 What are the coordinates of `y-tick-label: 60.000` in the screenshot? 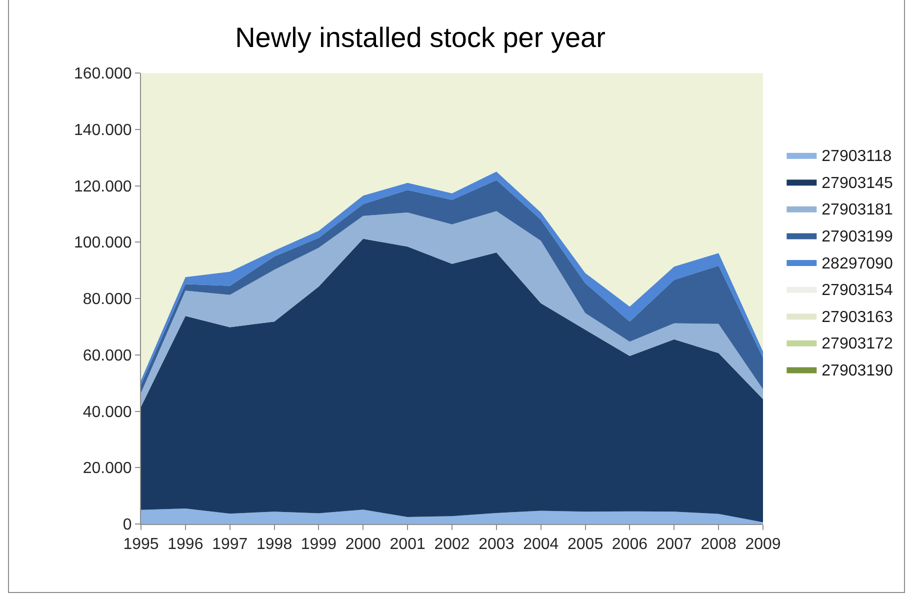 It's located at (107, 355).